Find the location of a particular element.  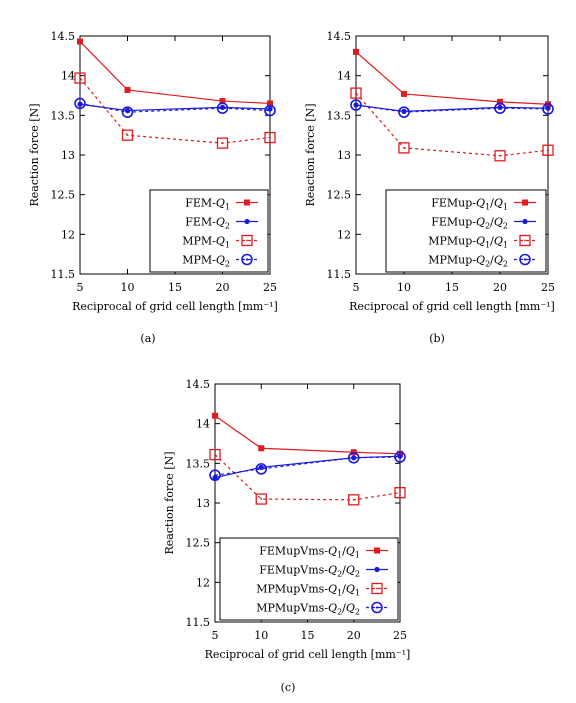

panel-caption-b: (b) is located at coordinates (437, 338).